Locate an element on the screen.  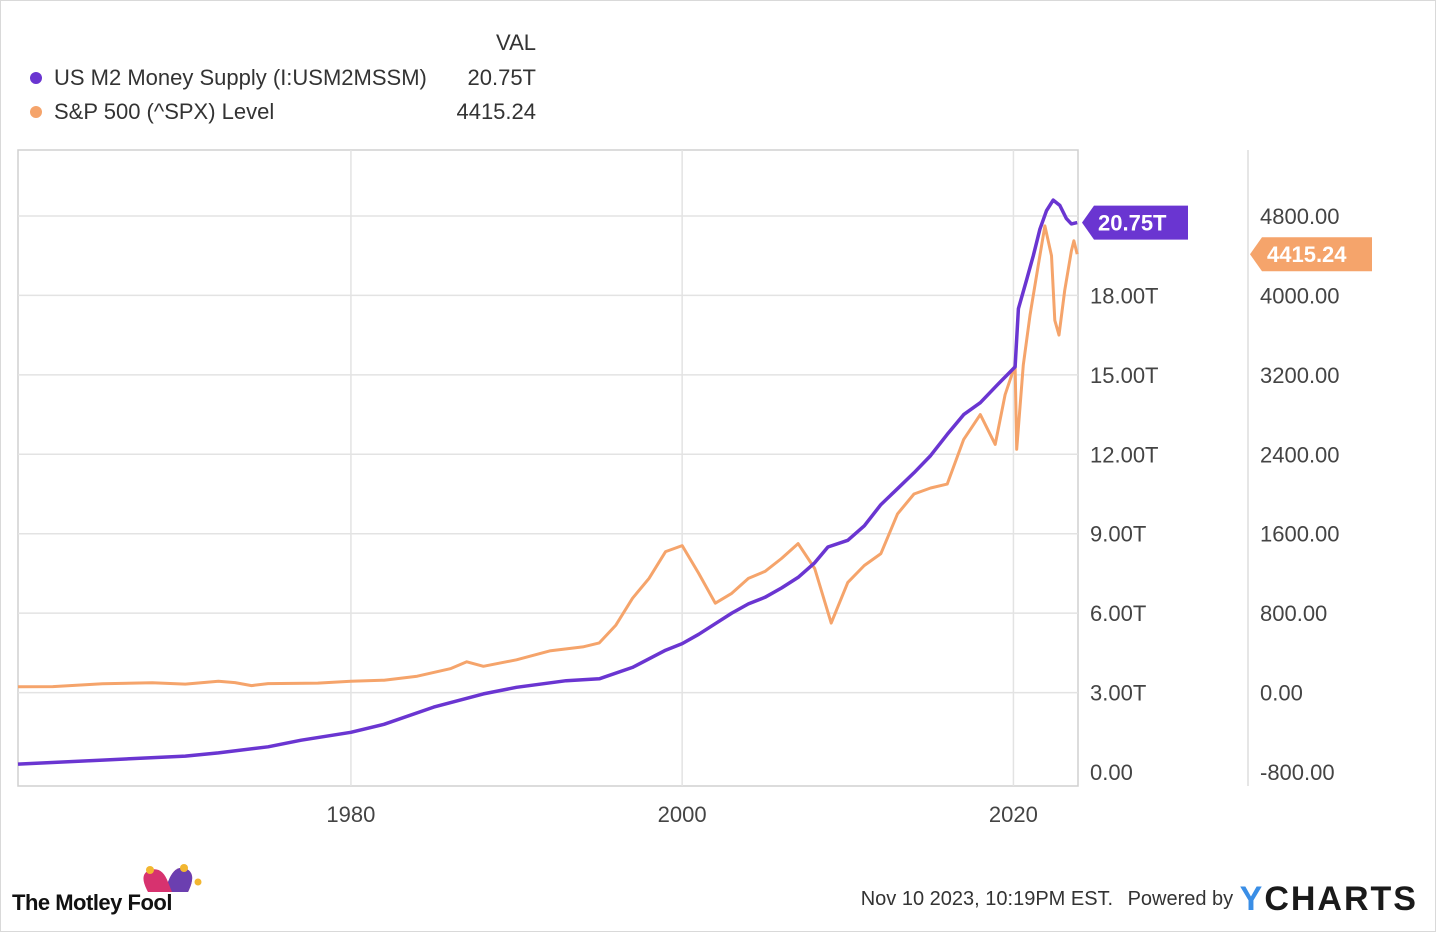
motley-fool-logo: The Motley Fool is located at coordinates (112, 890).